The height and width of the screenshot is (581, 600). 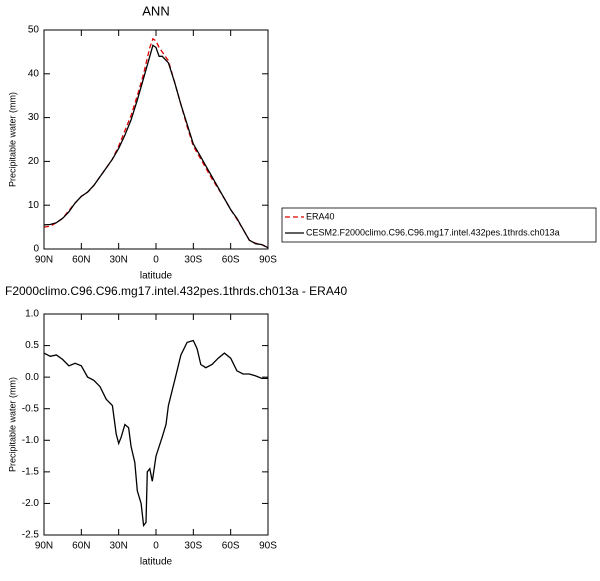 I want to click on y-tick-label: 0, so click(x=36, y=249).